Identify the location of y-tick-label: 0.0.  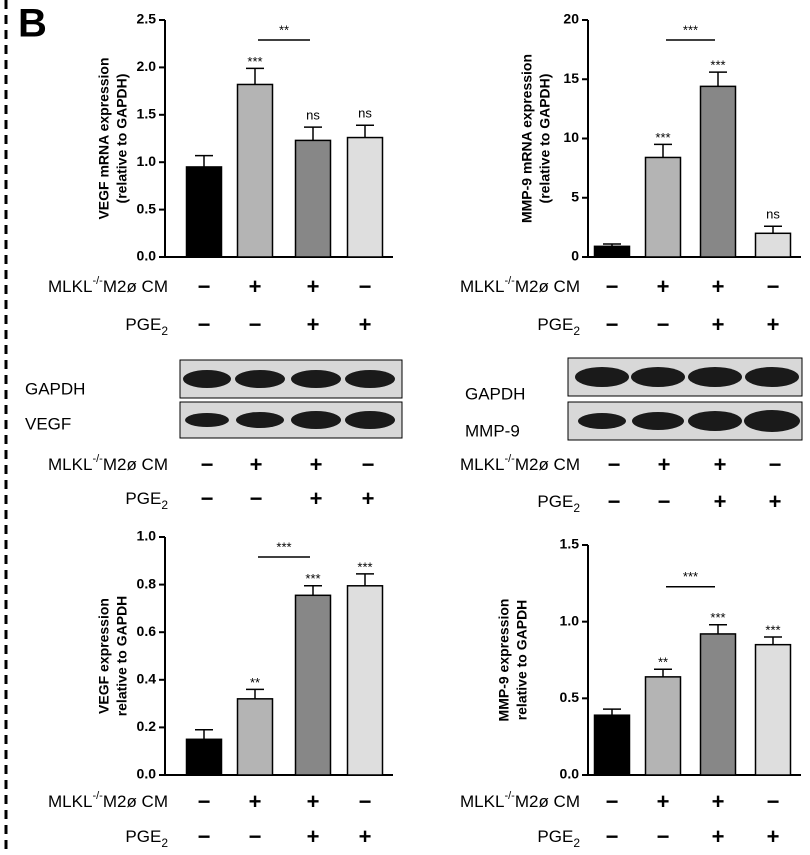
(147, 774).